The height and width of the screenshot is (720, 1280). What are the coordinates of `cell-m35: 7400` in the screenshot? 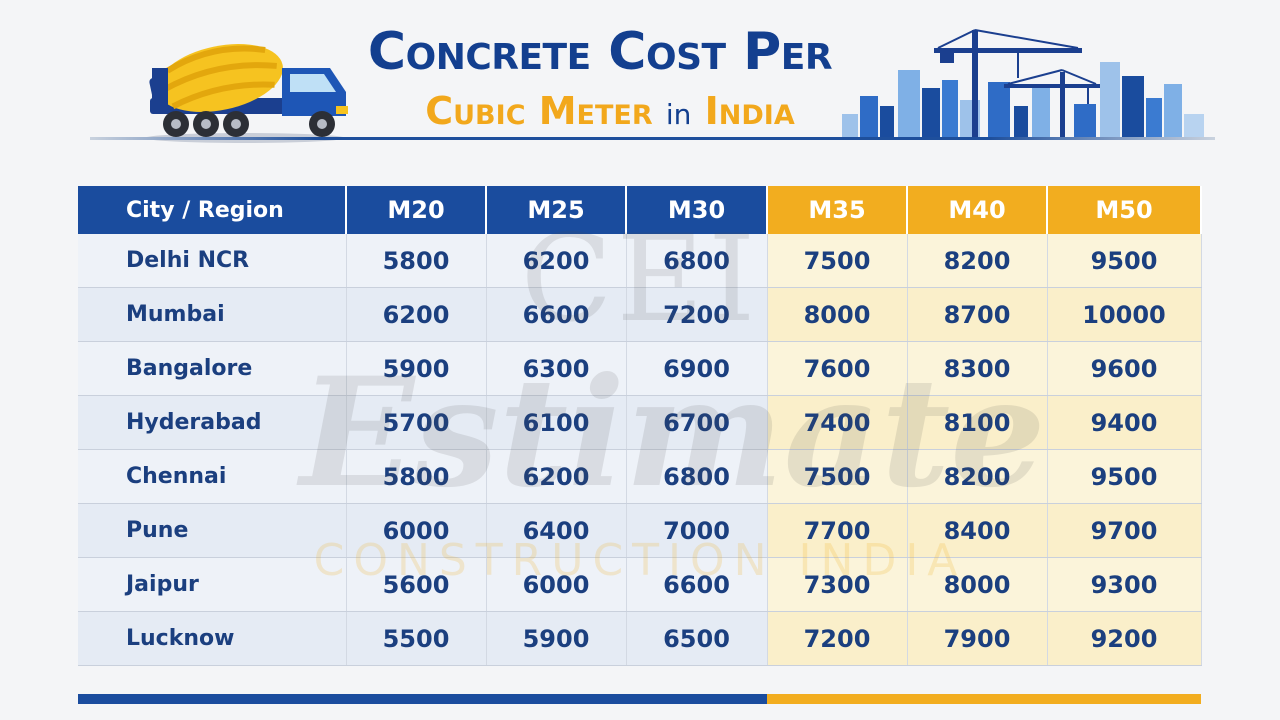 It's located at (837, 422).